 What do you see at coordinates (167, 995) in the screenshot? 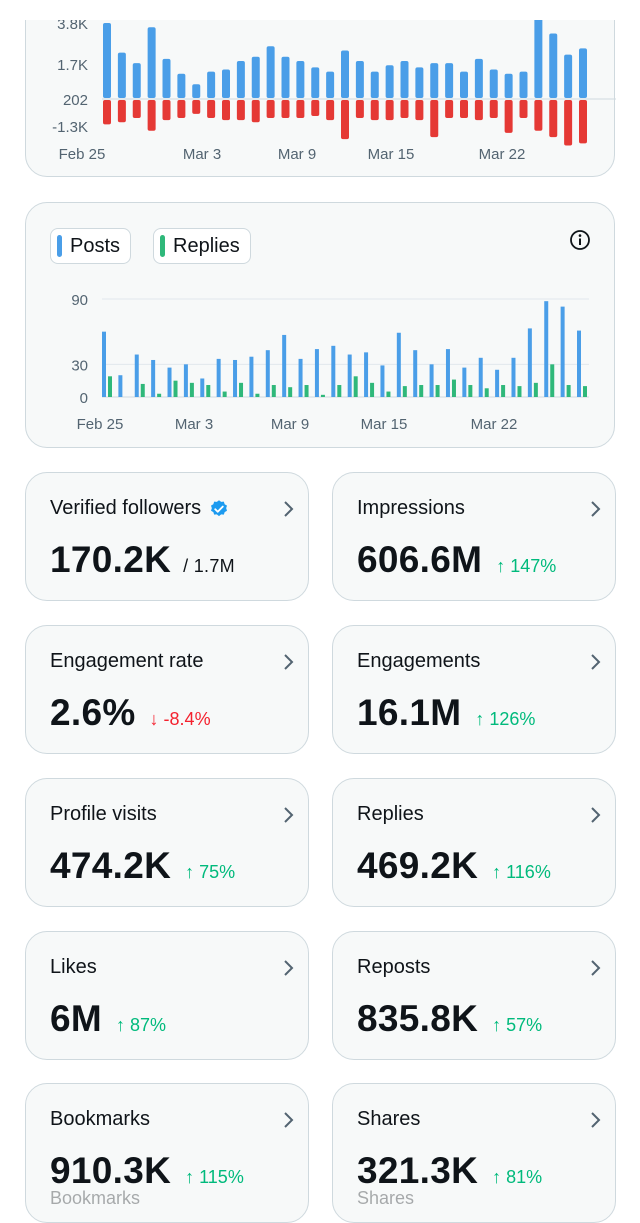
I see `metric-card-likes: Likes 6M ↑ 87%` at bounding box center [167, 995].